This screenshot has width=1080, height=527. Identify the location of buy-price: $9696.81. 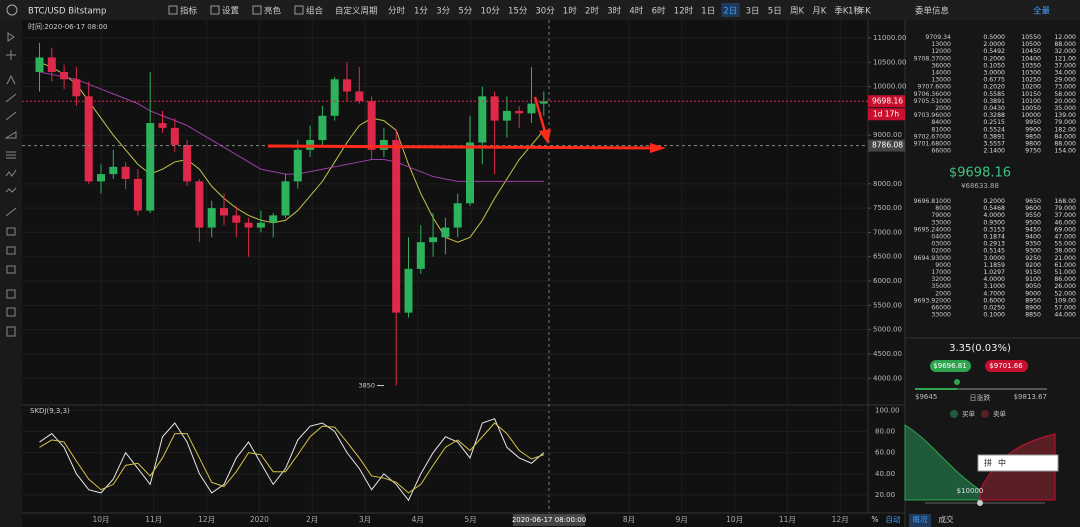
(949, 366).